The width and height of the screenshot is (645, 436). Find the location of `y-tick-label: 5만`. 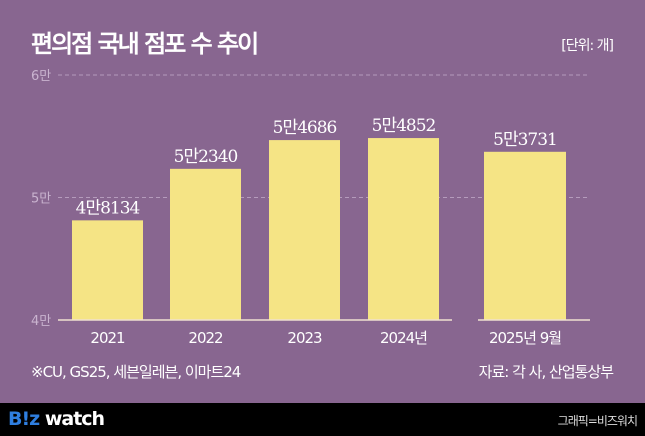

y-tick-label: 5만 is located at coordinates (41, 199).